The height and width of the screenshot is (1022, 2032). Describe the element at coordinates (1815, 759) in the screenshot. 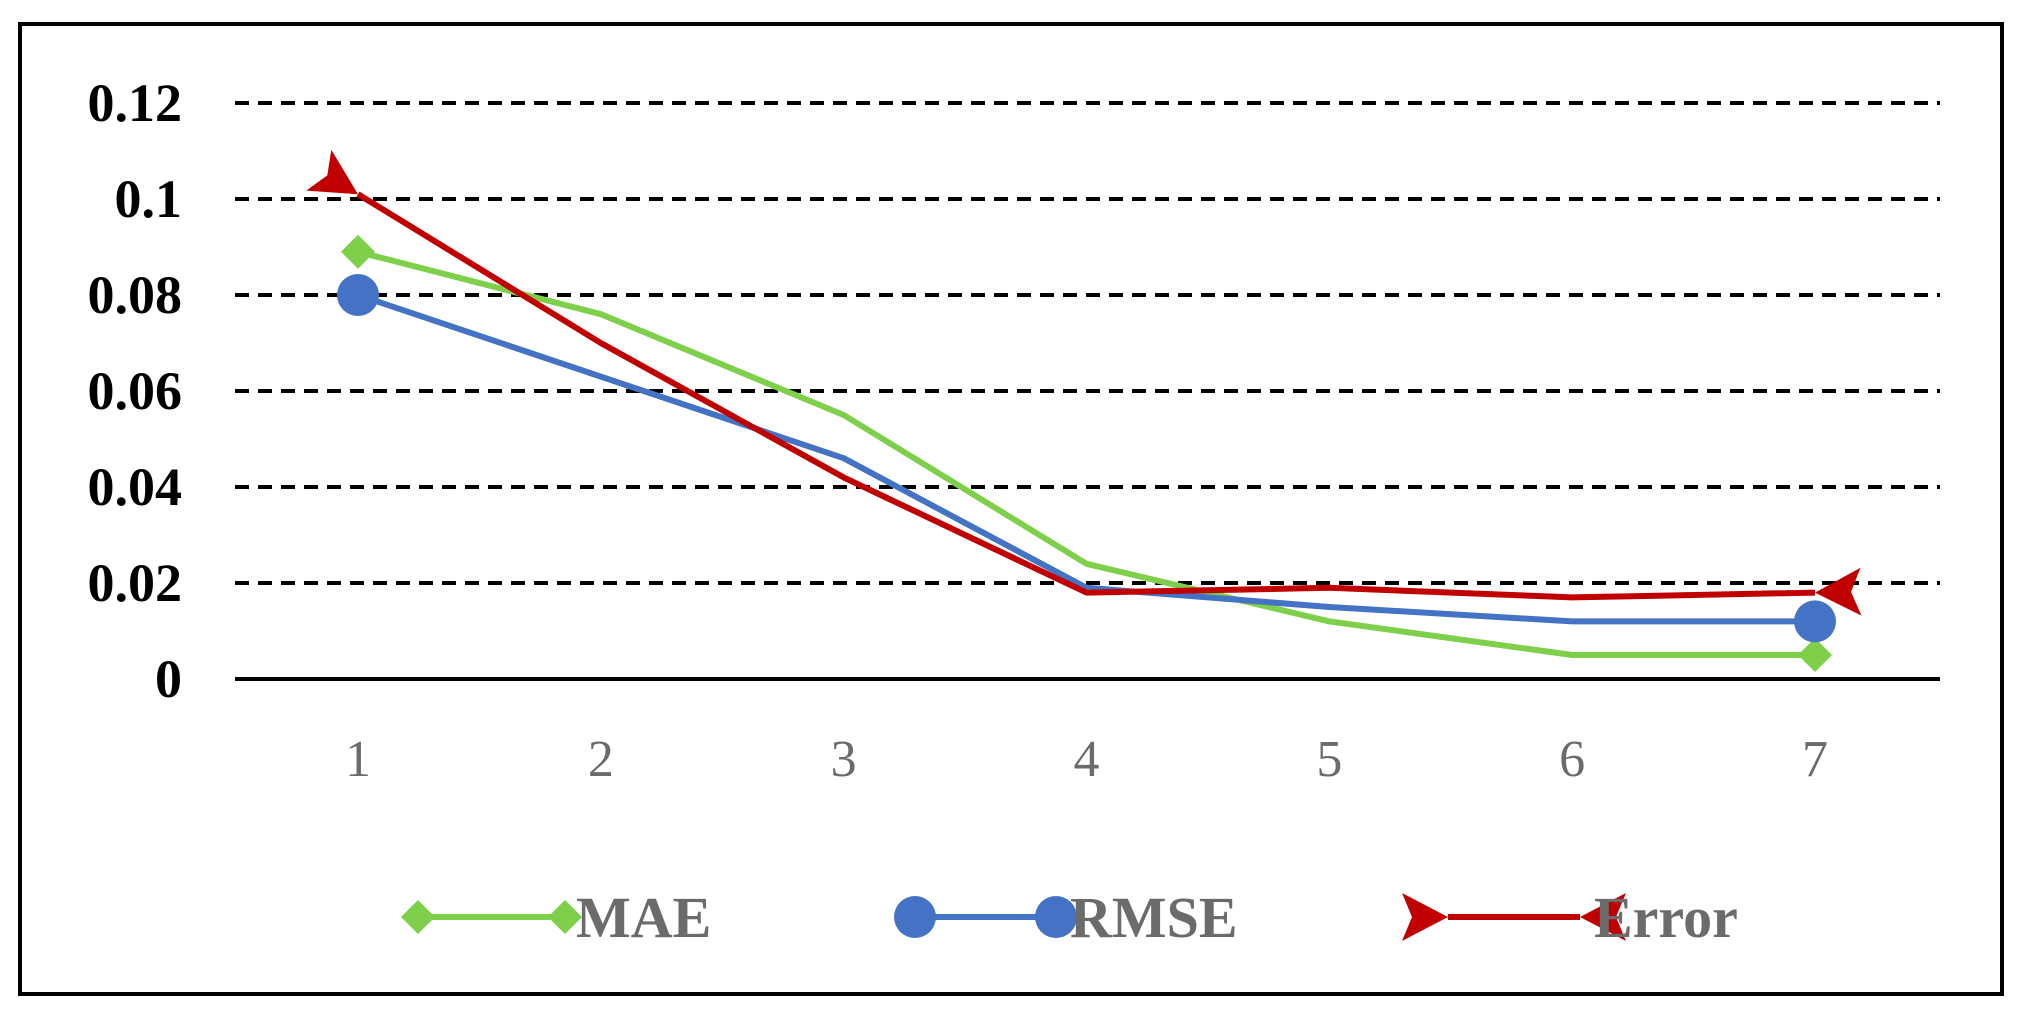

I see `x-tick-label: 7` at that location.